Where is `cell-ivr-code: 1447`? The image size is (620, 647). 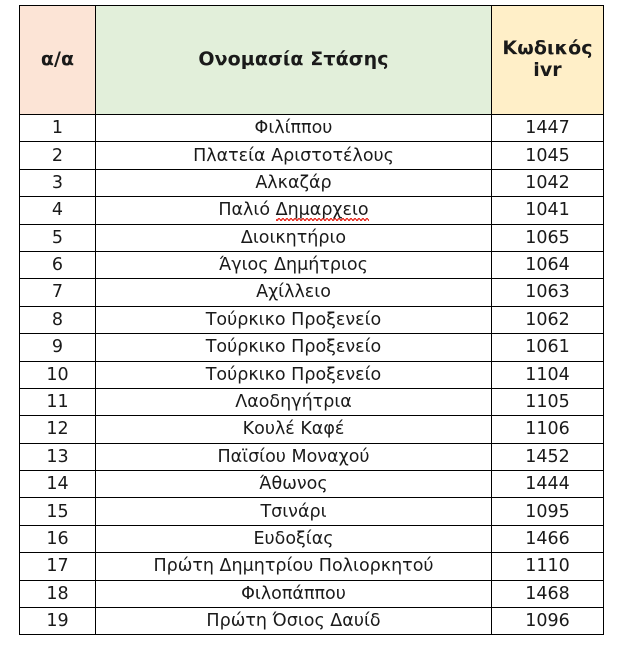 cell-ivr-code: 1447 is located at coordinates (547, 128).